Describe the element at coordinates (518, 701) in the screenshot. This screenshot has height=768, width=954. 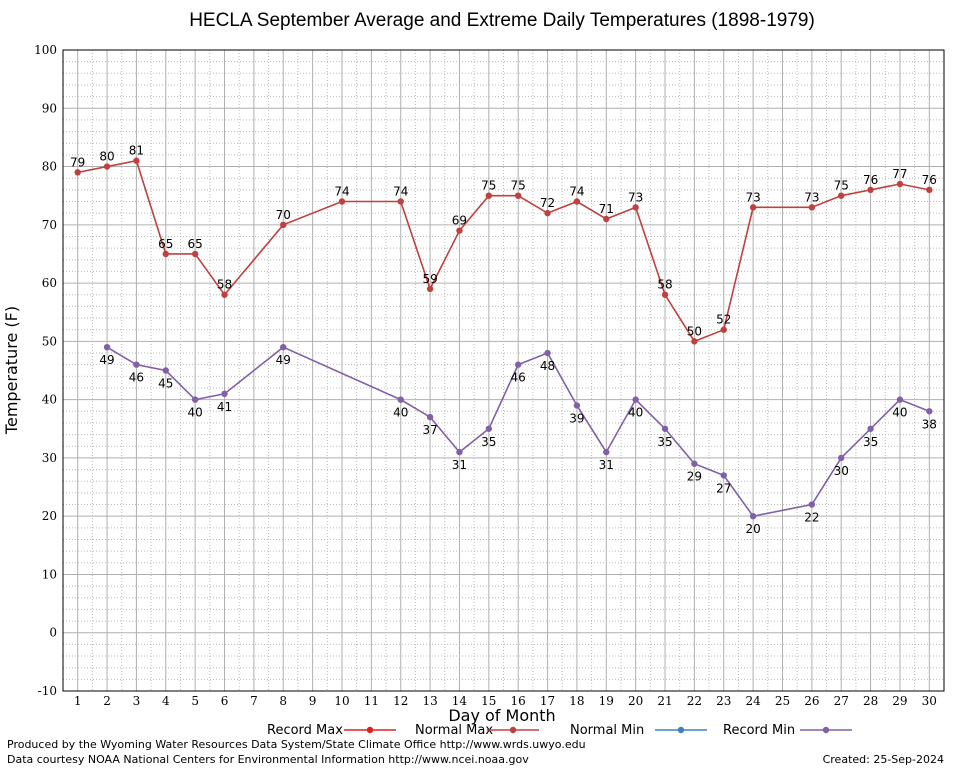
I see `x-tick-label: 16` at that location.